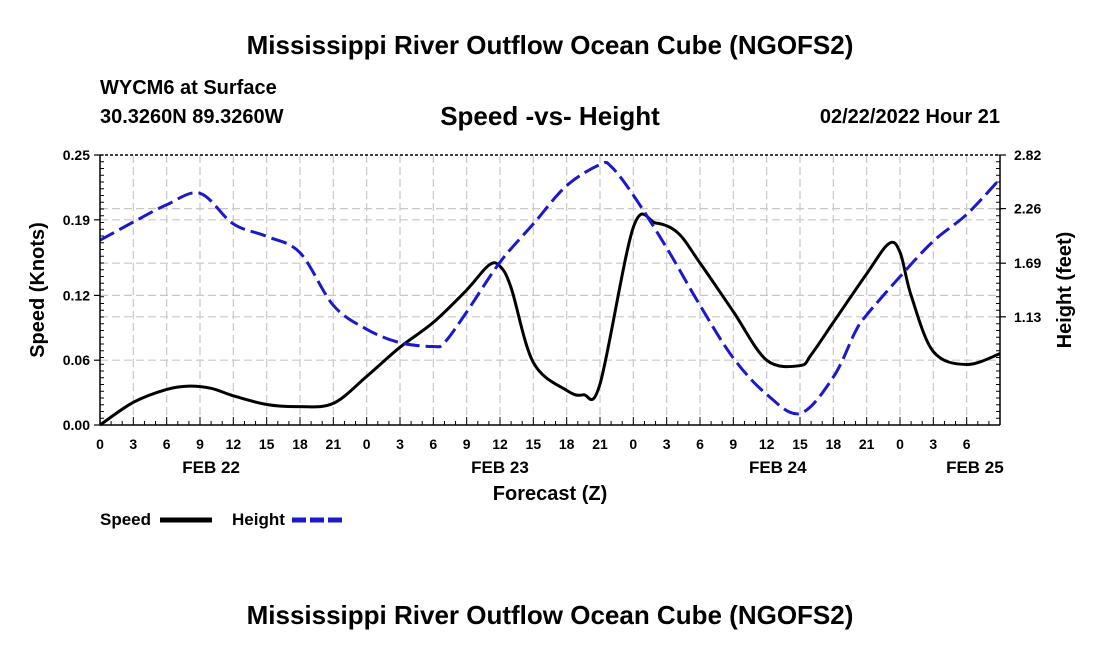  Describe the element at coordinates (188, 88) in the screenshot. I see `station-name: WYCM6 at Surface` at that location.